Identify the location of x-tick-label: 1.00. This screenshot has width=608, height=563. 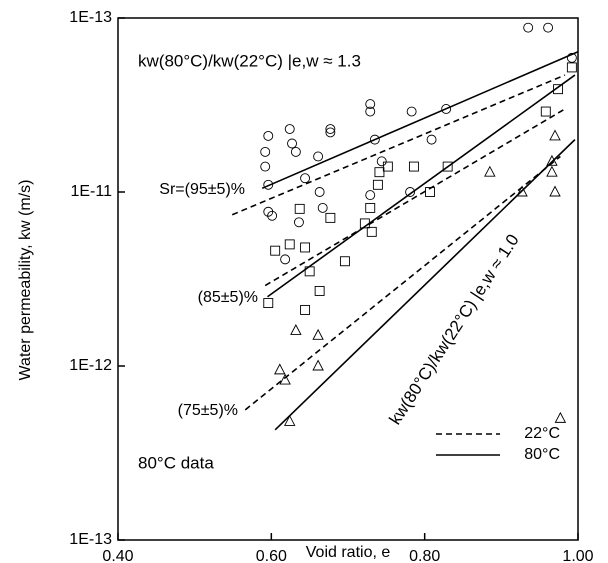
(577, 555).